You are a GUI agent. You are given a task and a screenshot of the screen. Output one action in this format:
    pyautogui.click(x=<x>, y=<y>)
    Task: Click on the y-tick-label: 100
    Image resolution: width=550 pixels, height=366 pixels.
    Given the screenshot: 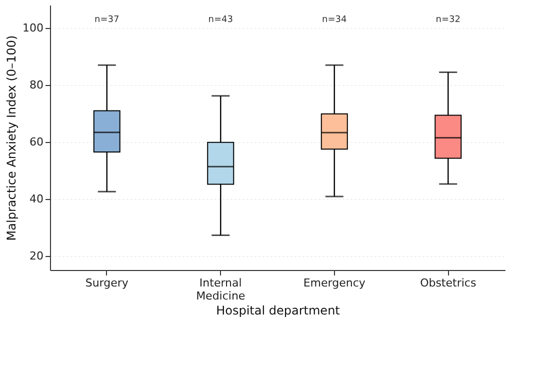 What is the action you would take?
    pyautogui.click(x=33, y=27)
    